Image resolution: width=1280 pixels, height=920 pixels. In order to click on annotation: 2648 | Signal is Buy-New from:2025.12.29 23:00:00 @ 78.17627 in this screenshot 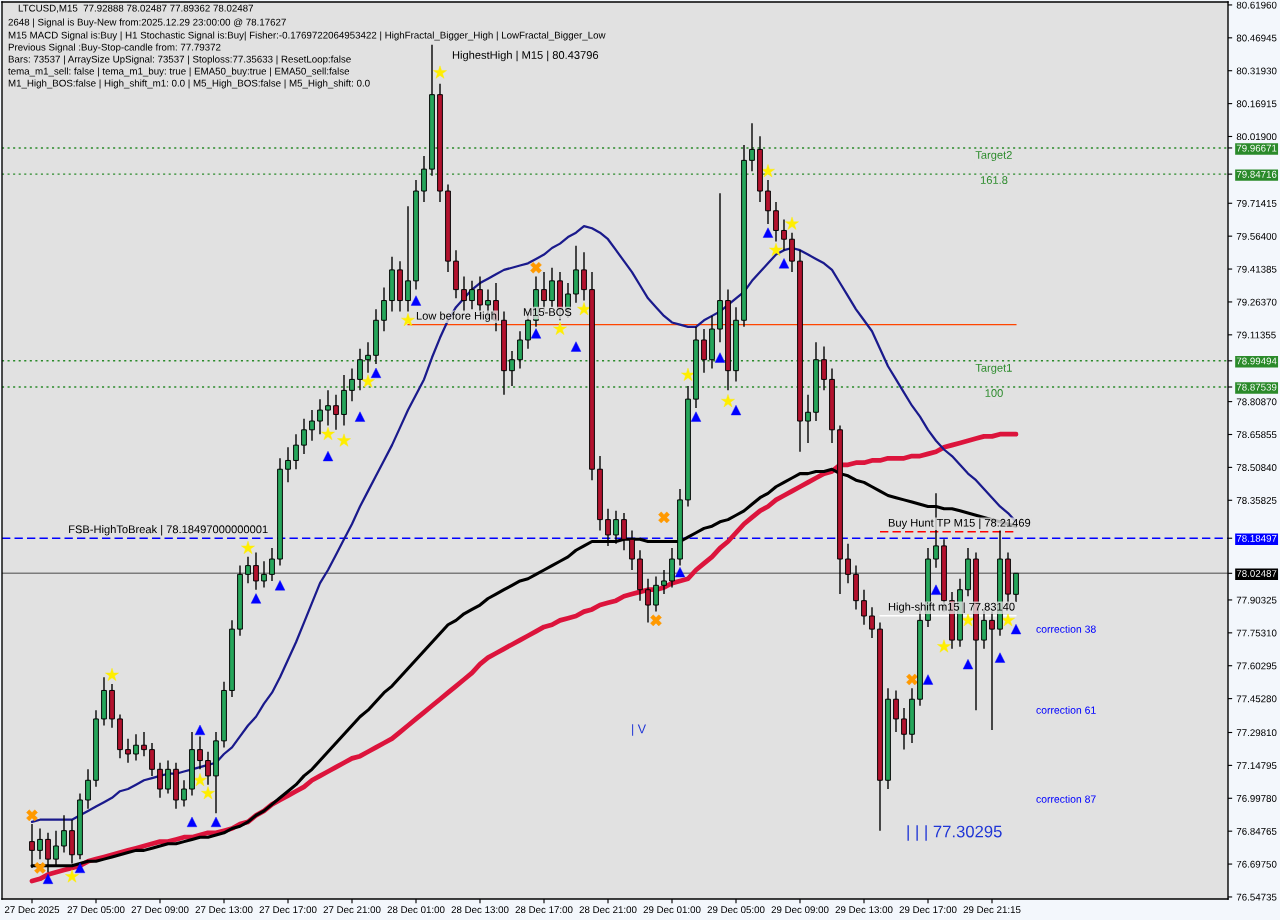, I will do `click(147, 23)`.